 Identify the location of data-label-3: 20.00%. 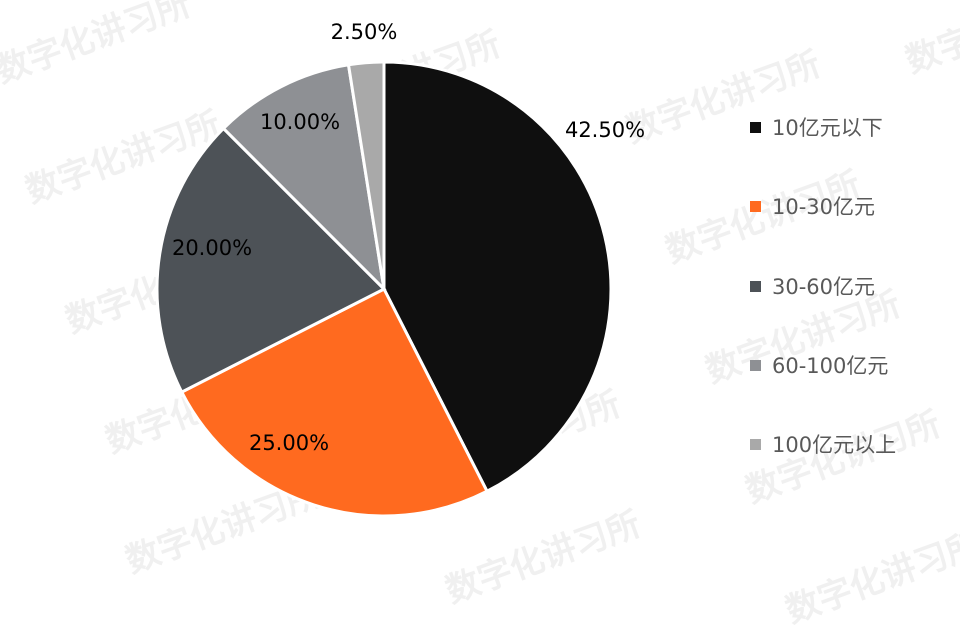
(212, 248).